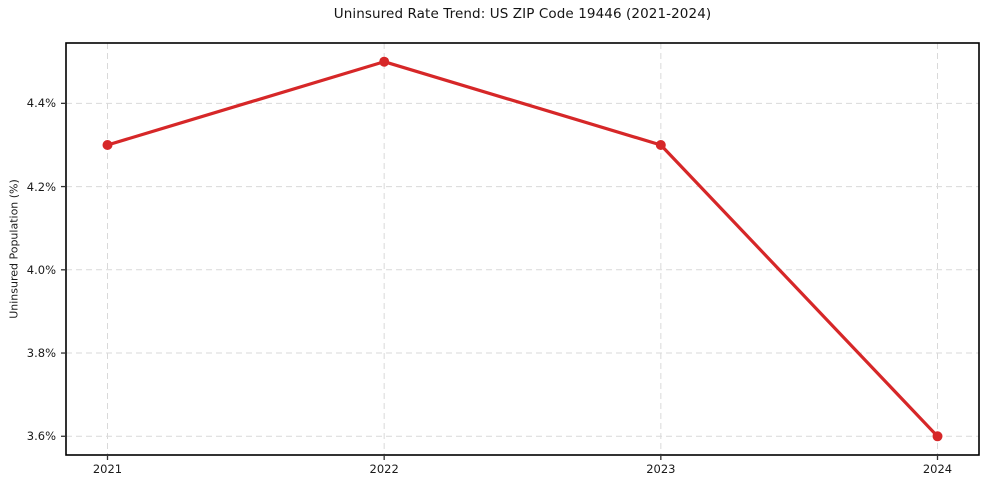 The image size is (989, 490). Describe the element at coordinates (107, 469) in the screenshot. I see `x-tick-label: 2021` at that location.